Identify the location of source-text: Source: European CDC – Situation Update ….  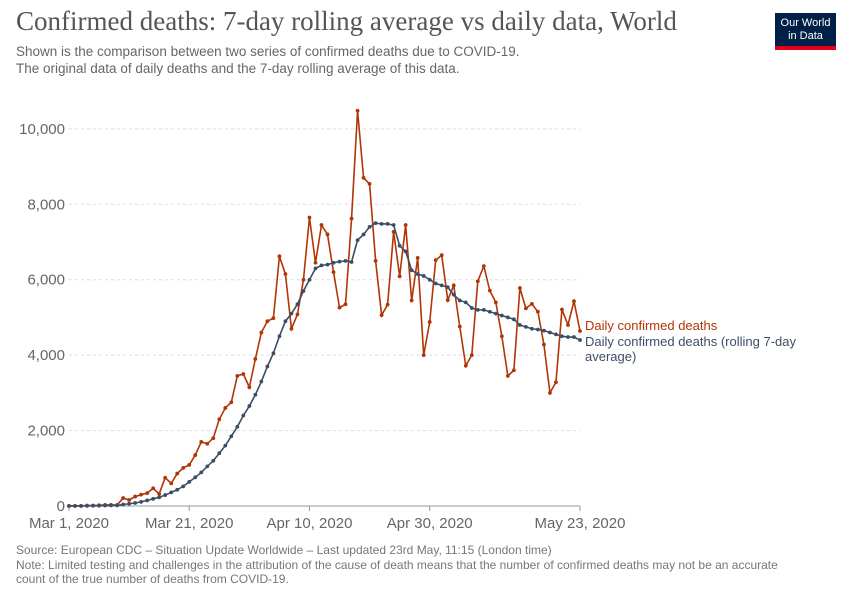
(284, 550).